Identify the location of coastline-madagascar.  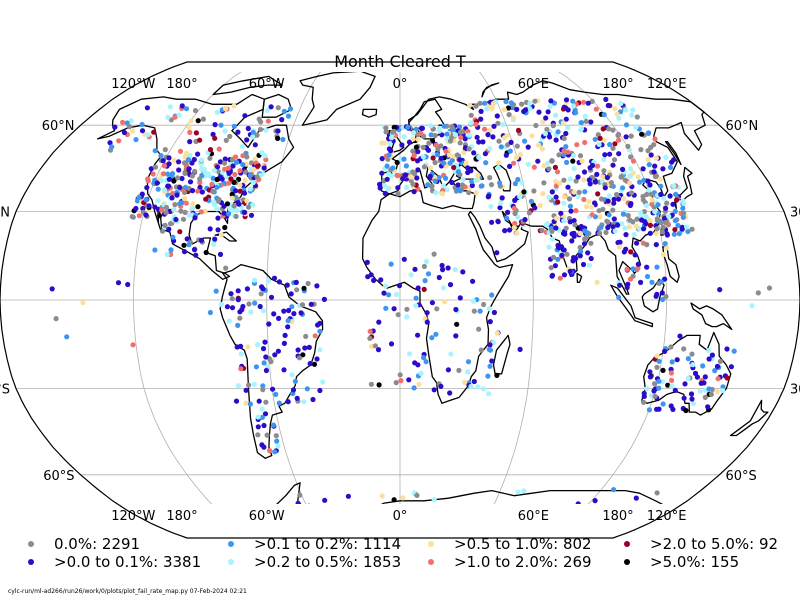
(501, 354).